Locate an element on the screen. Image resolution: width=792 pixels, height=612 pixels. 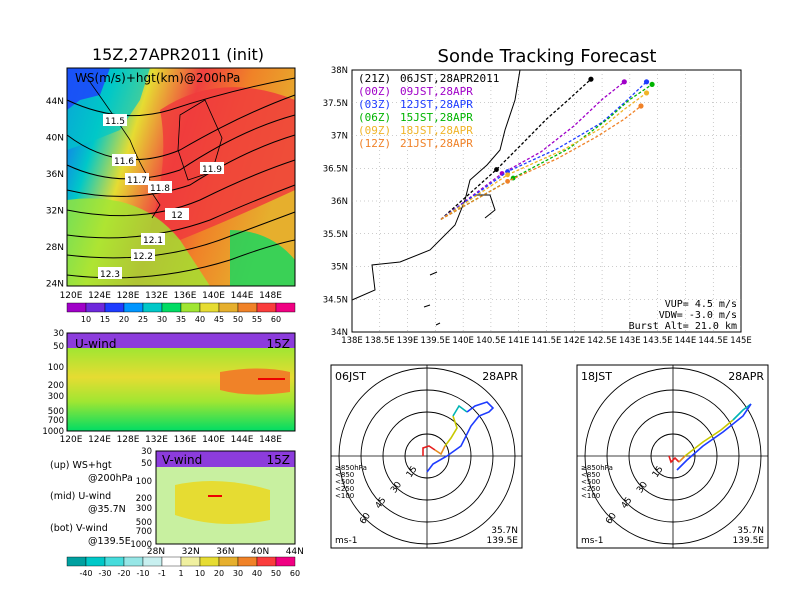
flight-stat: Burst Alt= 21.0 km is located at coordinates (683, 326).